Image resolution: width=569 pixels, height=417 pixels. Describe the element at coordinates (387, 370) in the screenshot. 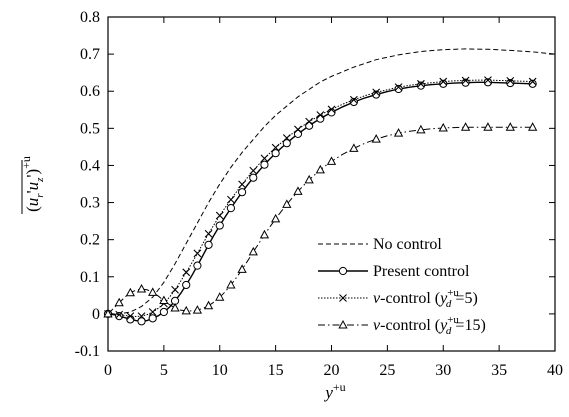

I see `x-tick-label: 25` at that location.